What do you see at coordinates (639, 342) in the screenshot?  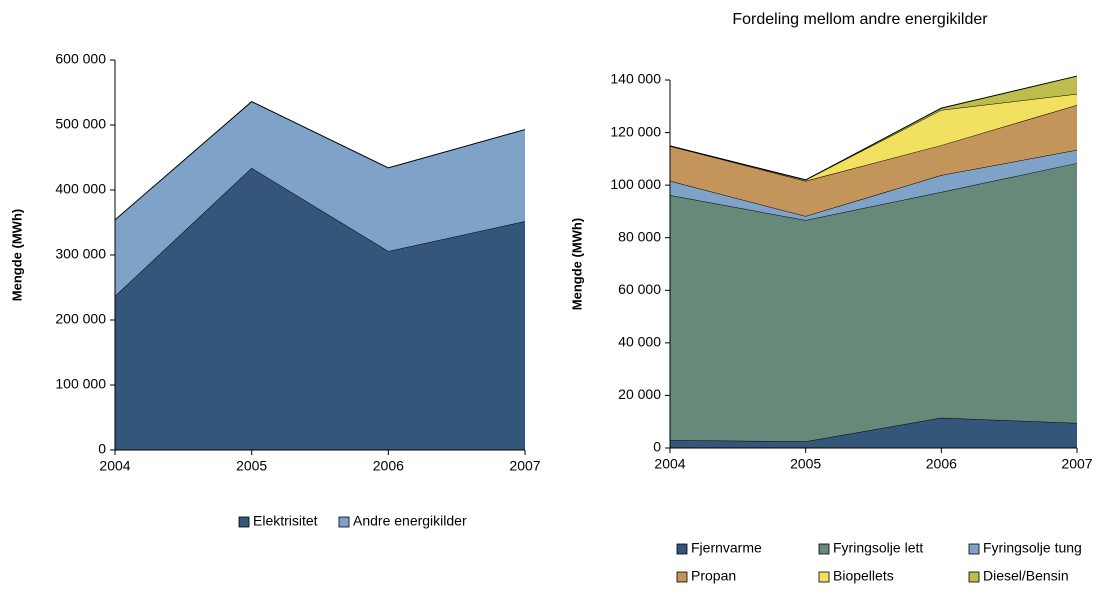 I see `y-tick-label: 40 000` at bounding box center [639, 342].